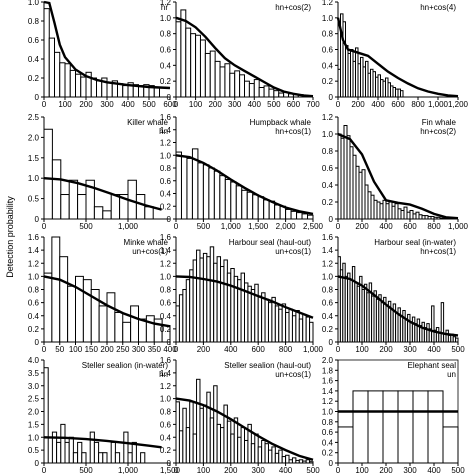 This screenshot has width=474, height=474. I want to click on y-tick-label: 1.5, so click(34, 158).